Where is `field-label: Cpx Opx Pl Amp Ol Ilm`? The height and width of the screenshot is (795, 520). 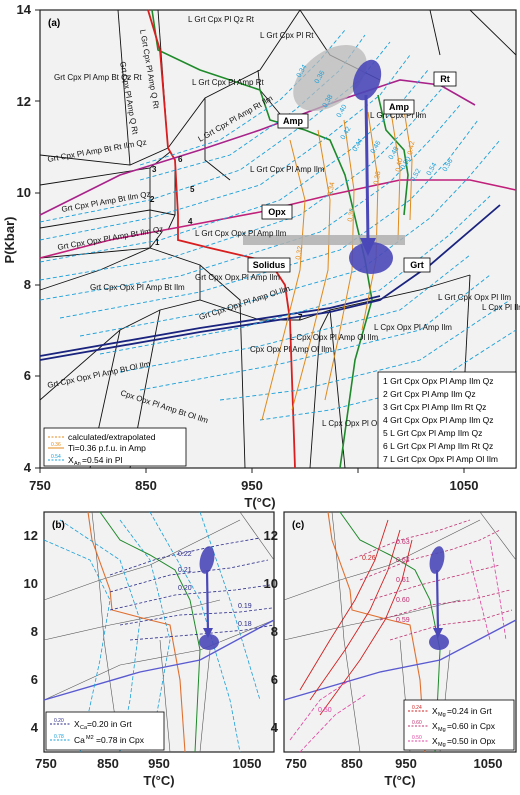
field-label: Cpx Opx Pl Amp Ol Ilm is located at coordinates (291, 349).